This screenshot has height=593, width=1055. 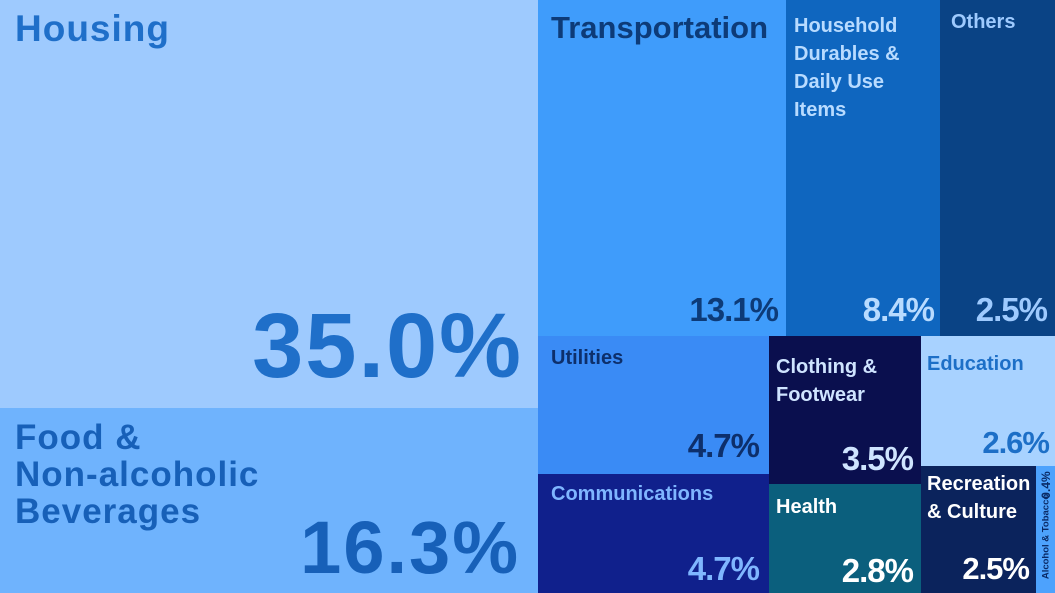 What do you see at coordinates (723, 568) in the screenshot?
I see `value-communications: 4.7%` at bounding box center [723, 568].